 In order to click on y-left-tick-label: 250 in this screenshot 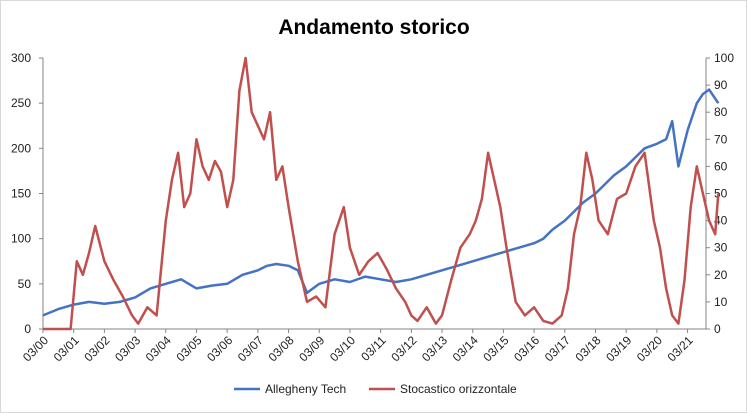, I will do `click(21, 103)`.